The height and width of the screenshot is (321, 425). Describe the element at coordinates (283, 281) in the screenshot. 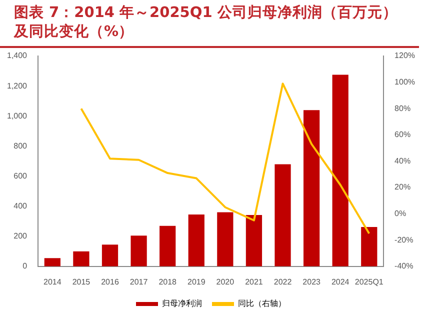

I see `x-tick-label: 2022` at that location.